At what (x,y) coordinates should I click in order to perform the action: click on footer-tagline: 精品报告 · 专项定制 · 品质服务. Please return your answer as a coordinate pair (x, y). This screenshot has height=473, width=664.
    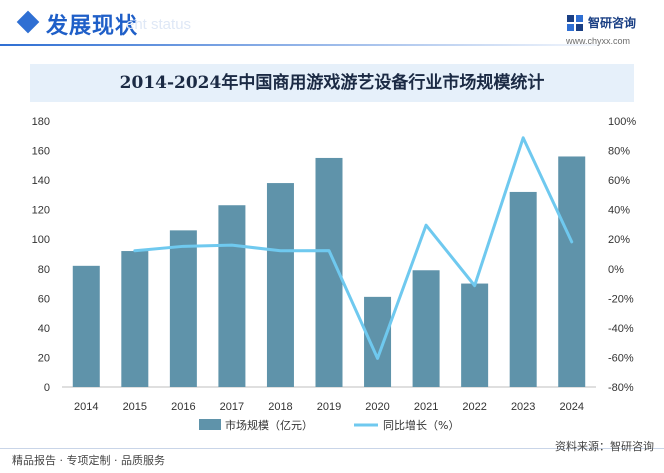
    Looking at the image, I should click on (88, 460).